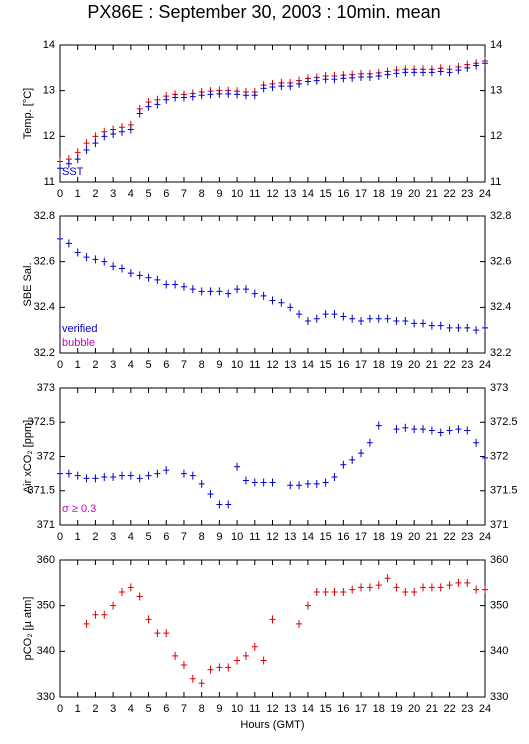 The image size is (529, 744). What do you see at coordinates (499, 697) in the screenshot?
I see `y-tick-label-right: 330` at bounding box center [499, 697].